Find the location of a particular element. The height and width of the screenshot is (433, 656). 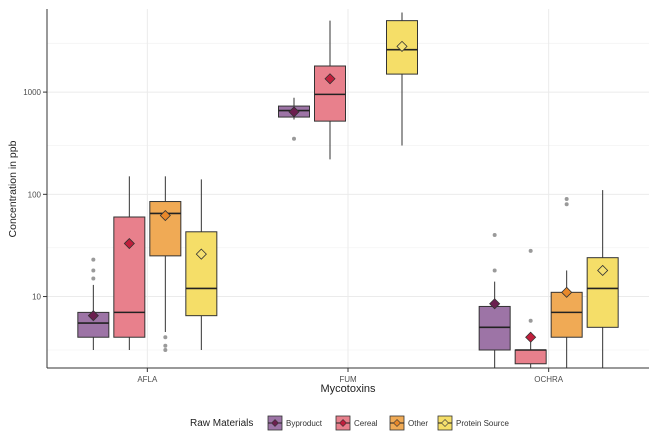

x-axis-label: Mycotoxins is located at coordinates (348, 389).